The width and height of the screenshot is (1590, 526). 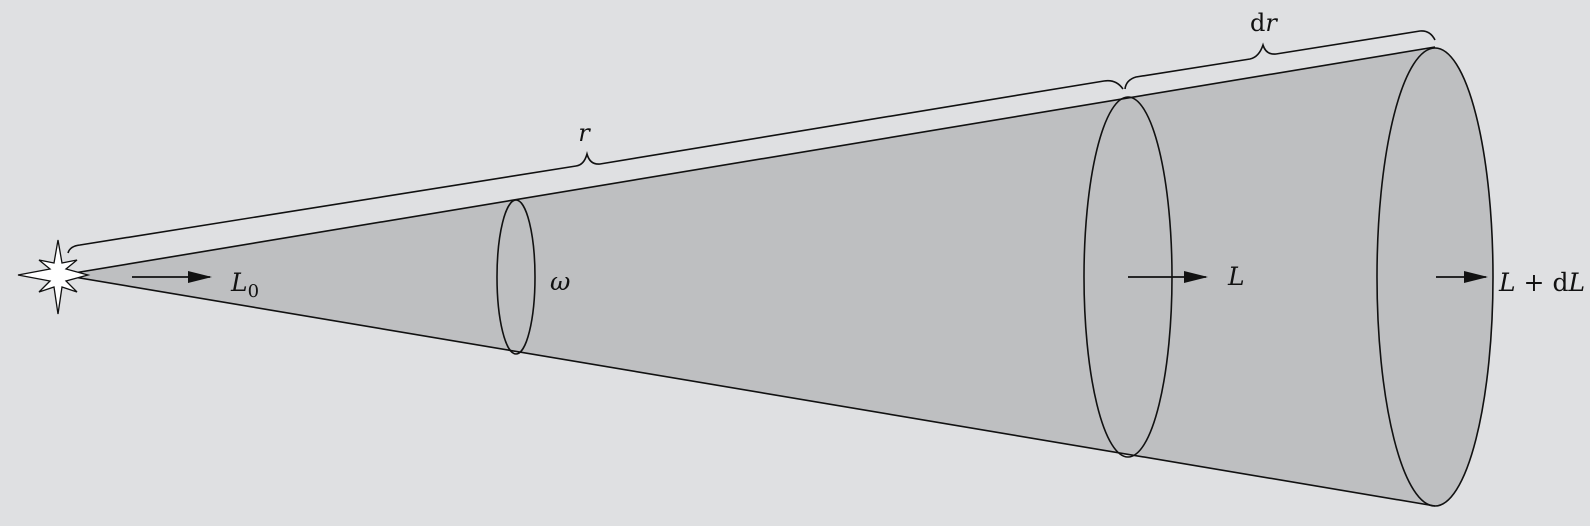 I want to click on label-L0: L0, so click(x=244, y=285).